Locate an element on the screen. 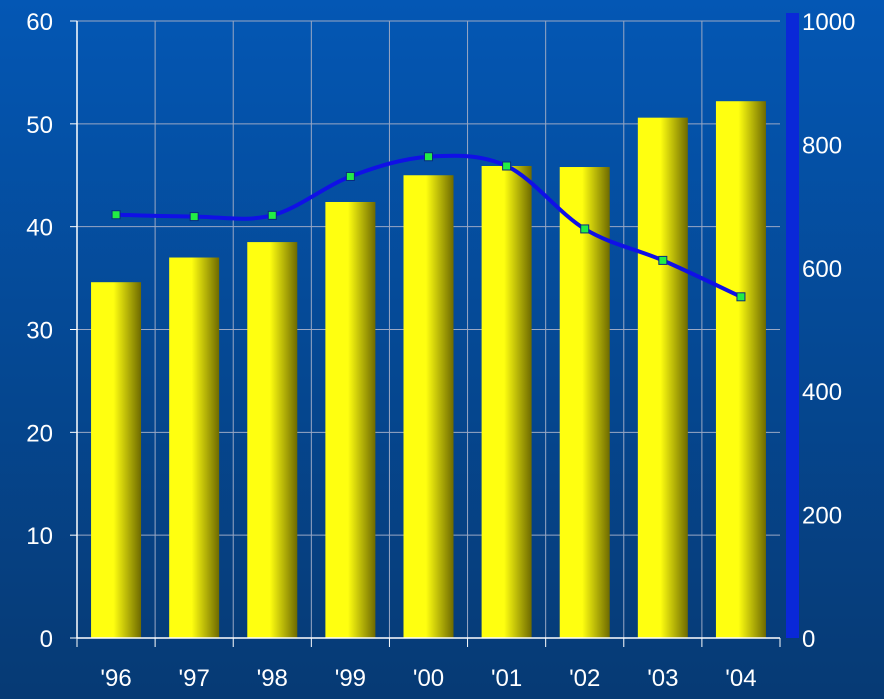  y2-tick-label: 400 is located at coordinates (822, 392).